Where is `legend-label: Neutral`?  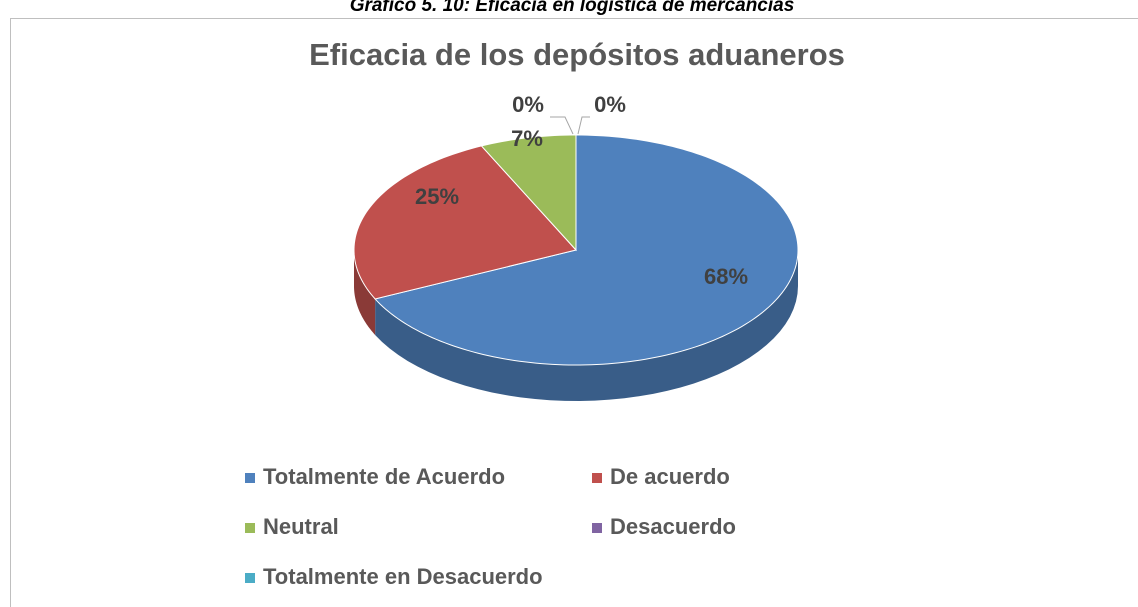
legend-label: Neutral is located at coordinates (301, 526).